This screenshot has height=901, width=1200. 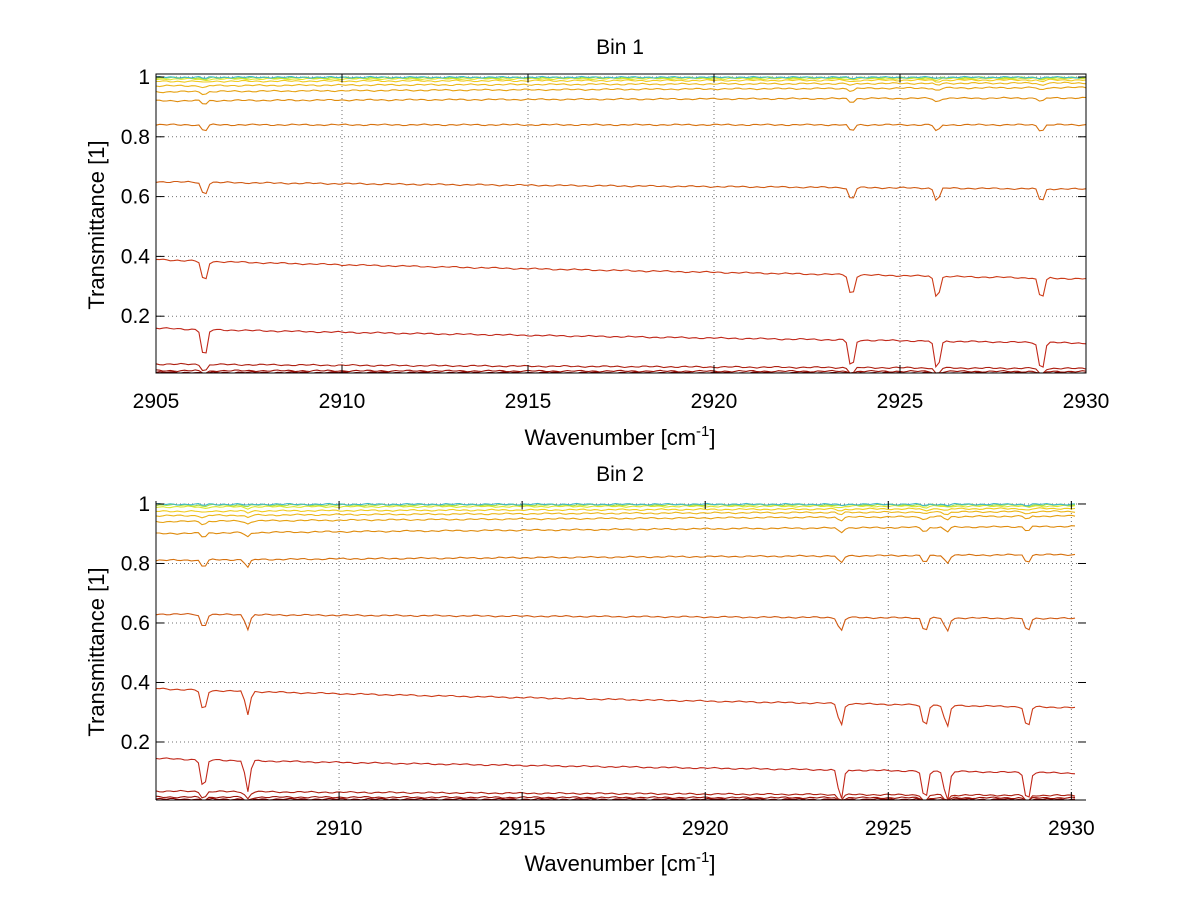 I want to click on x-tick-label: 2905, so click(x=156, y=401).